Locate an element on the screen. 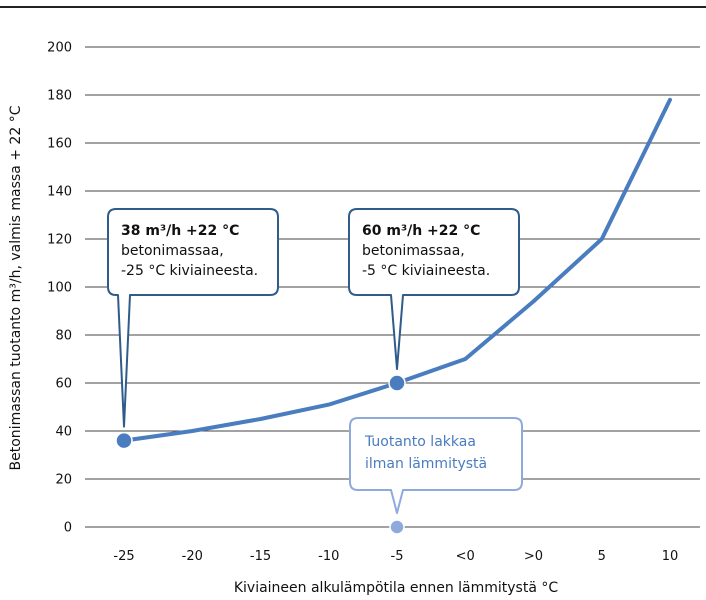  y-tick-labels: 0 20 40 60 80 100 120 140 160 180 200 is located at coordinates (59, 288).